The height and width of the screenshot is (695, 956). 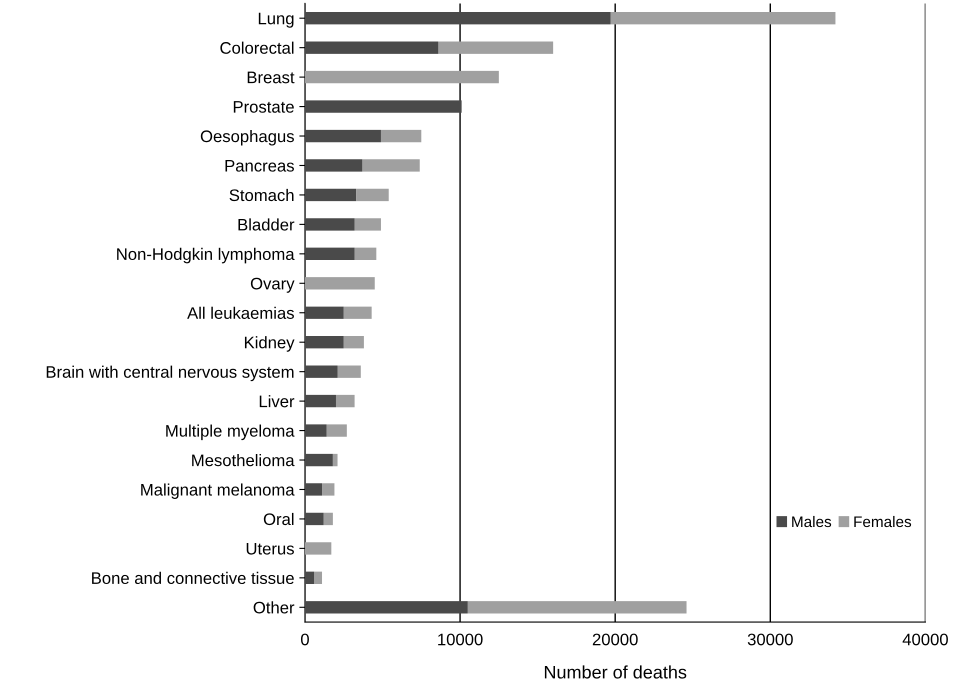 What do you see at coordinates (883, 522) in the screenshot?
I see `legend-label: Females` at bounding box center [883, 522].